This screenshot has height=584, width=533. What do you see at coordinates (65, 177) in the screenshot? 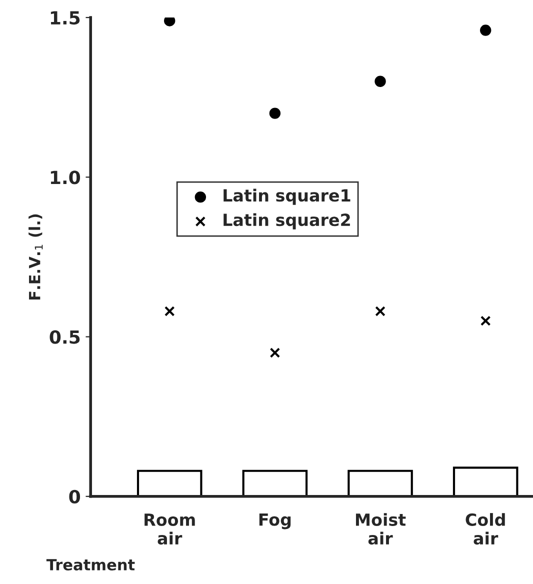
I see `y-tick-label: 1.0` at bounding box center [65, 177].